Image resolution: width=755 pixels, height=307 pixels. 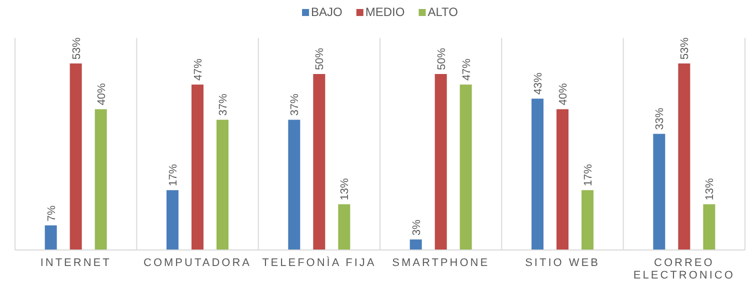 I want to click on legend-label: ALTO, so click(x=443, y=12).